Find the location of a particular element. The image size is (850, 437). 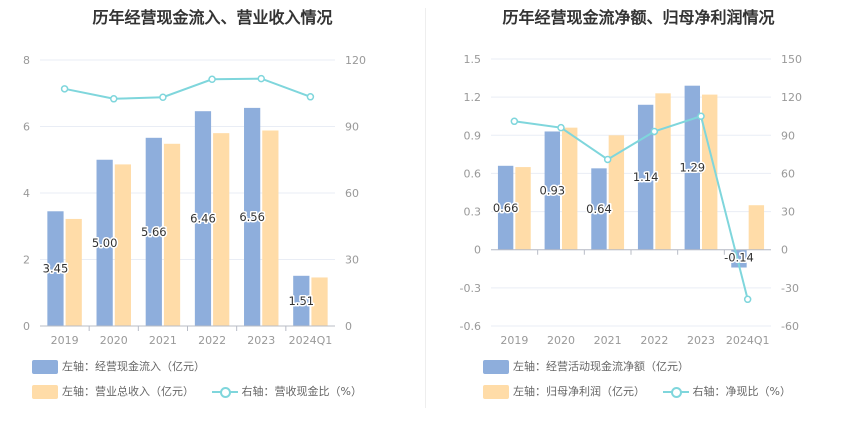

legend-item-revenue: 左轴：营业总收入（亿元） is located at coordinates (113, 391).